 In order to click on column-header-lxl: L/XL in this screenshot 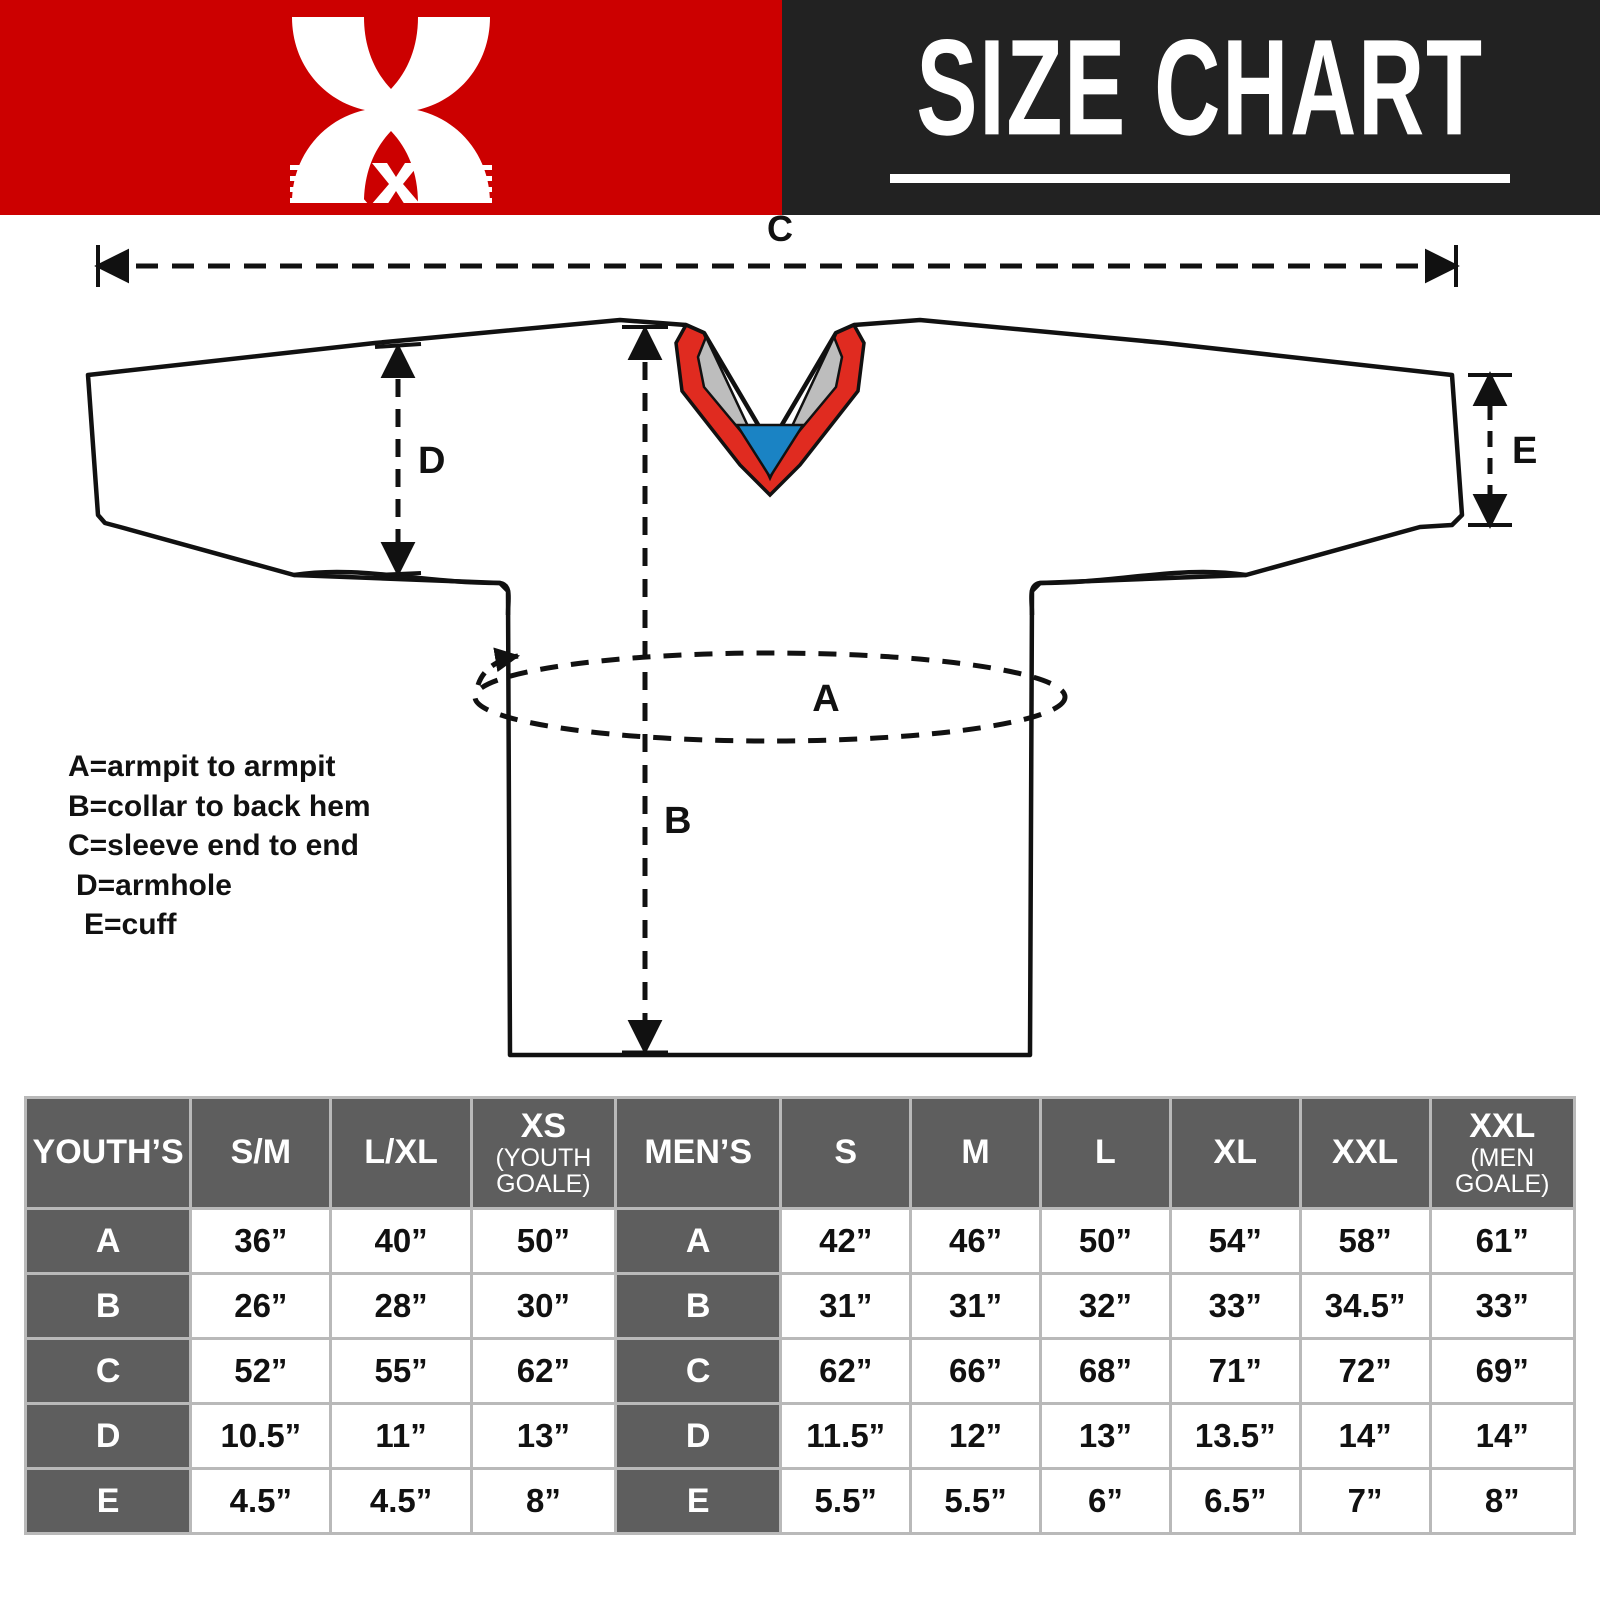, I will do `click(401, 1153)`.